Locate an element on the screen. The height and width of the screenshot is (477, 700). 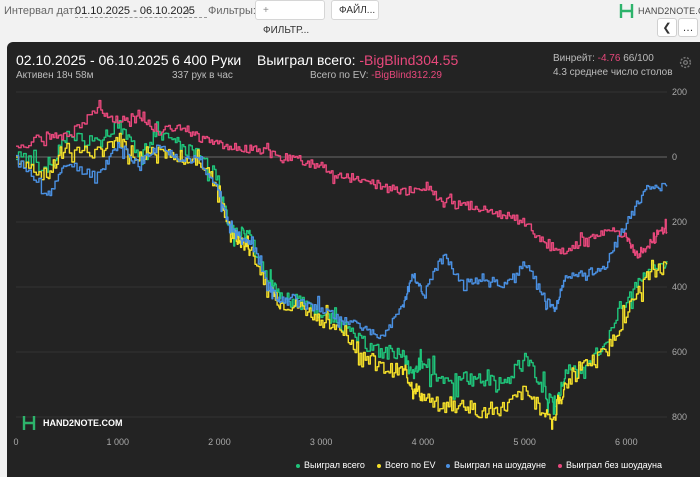
ev-total-value: -BigBlind312.29 is located at coordinates (406, 75).